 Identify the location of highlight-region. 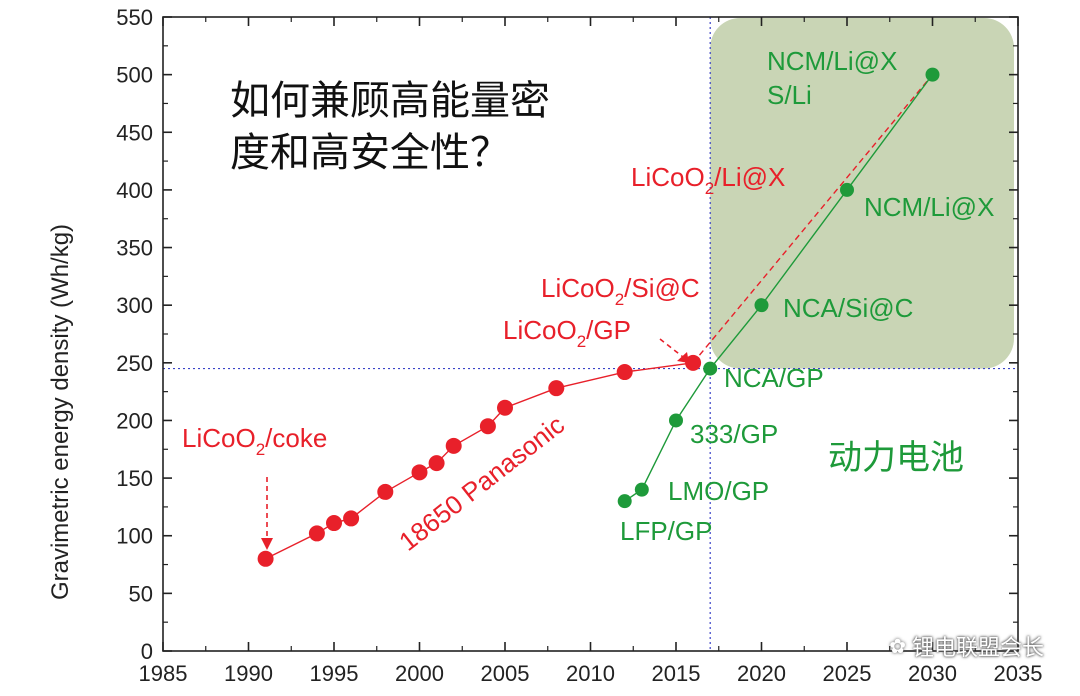
(862, 193).